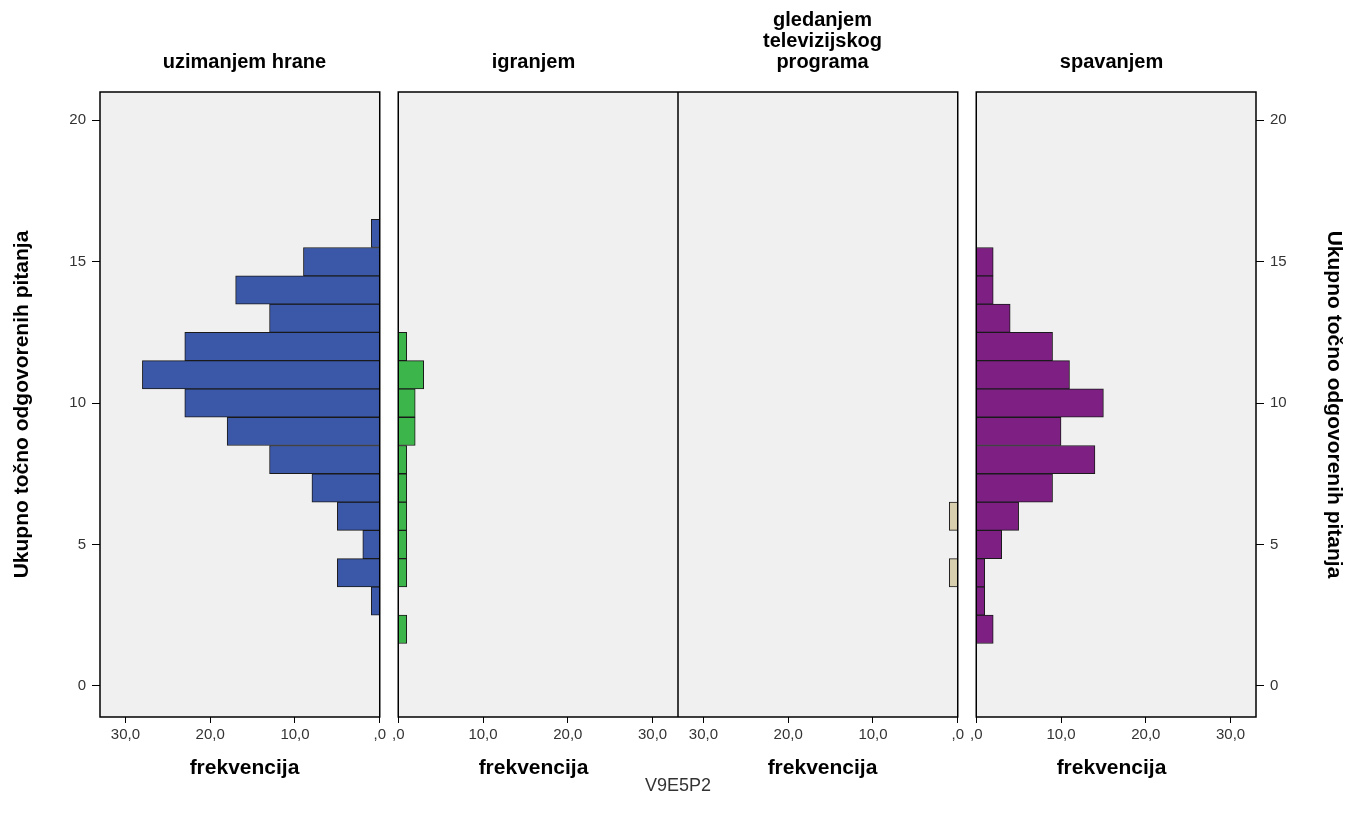 This screenshot has height=825, width=1351. I want to click on chart-title: gledanjem televizijskog programa, so click(822, 40).